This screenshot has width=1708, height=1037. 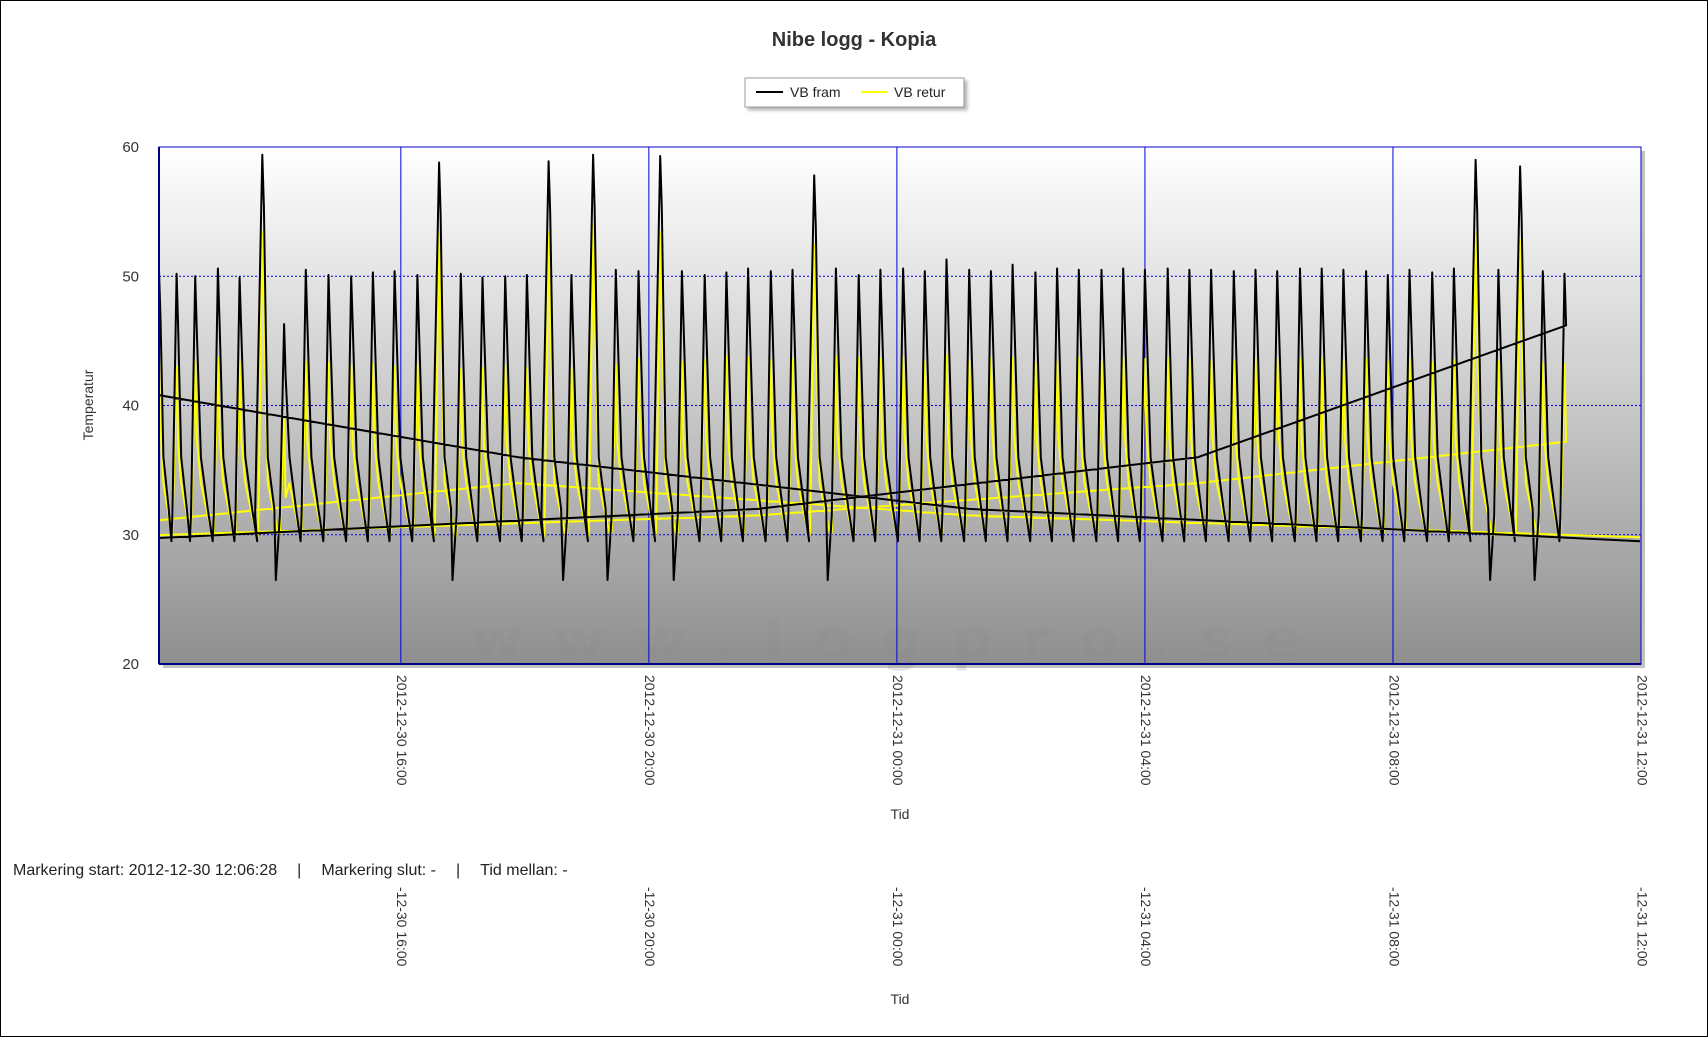 What do you see at coordinates (130, 147) in the screenshot?
I see `y-tick-label: 60` at bounding box center [130, 147].